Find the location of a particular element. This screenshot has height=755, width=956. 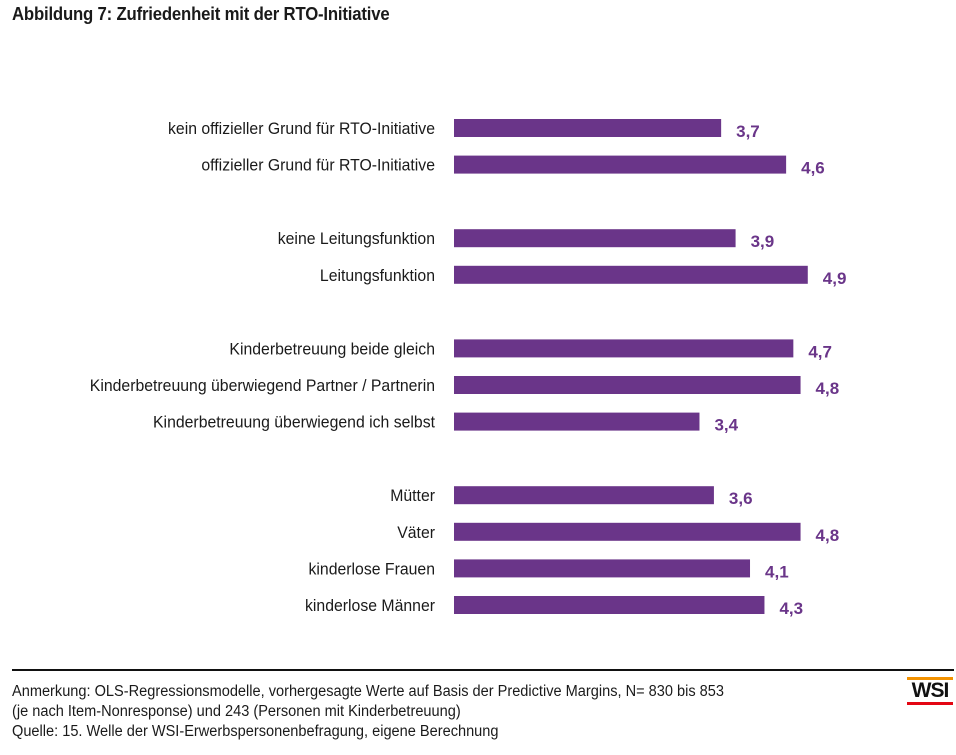

category-label: Kinderbetreuung überwiegend ich selbst is located at coordinates (294, 422).